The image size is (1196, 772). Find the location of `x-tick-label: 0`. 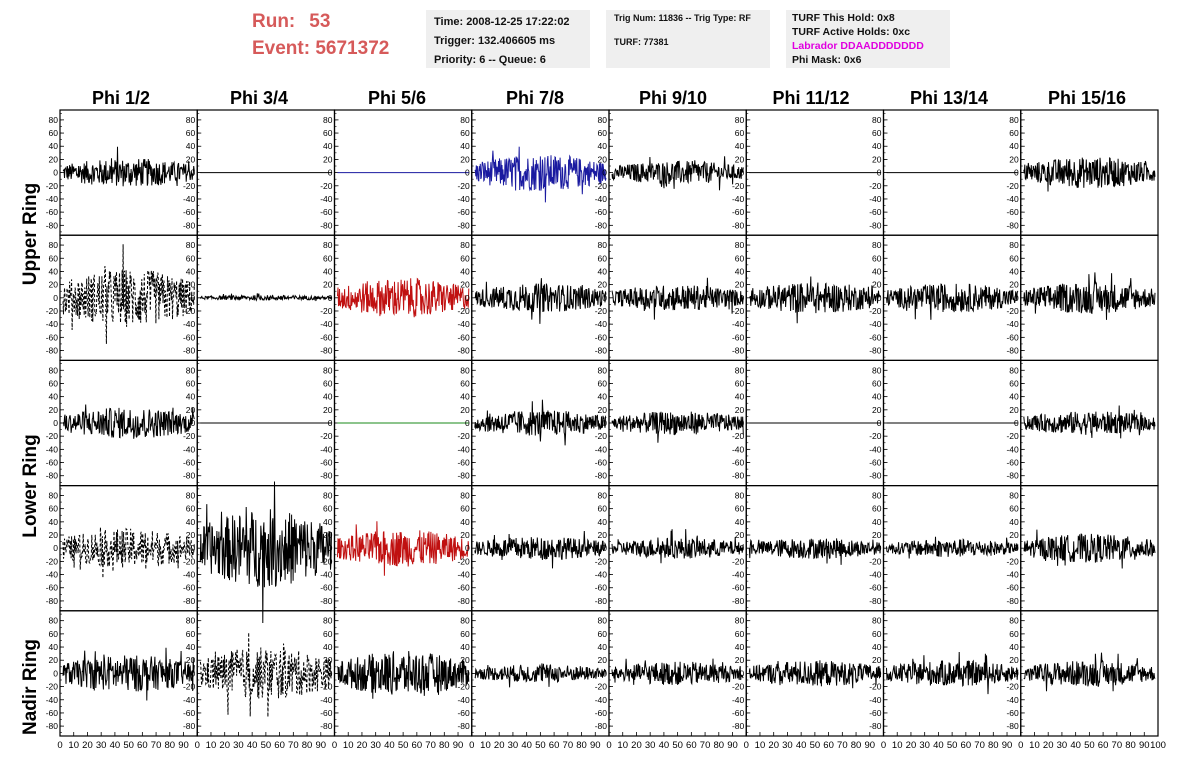

x-tick-label: 0 is located at coordinates (471, 745).